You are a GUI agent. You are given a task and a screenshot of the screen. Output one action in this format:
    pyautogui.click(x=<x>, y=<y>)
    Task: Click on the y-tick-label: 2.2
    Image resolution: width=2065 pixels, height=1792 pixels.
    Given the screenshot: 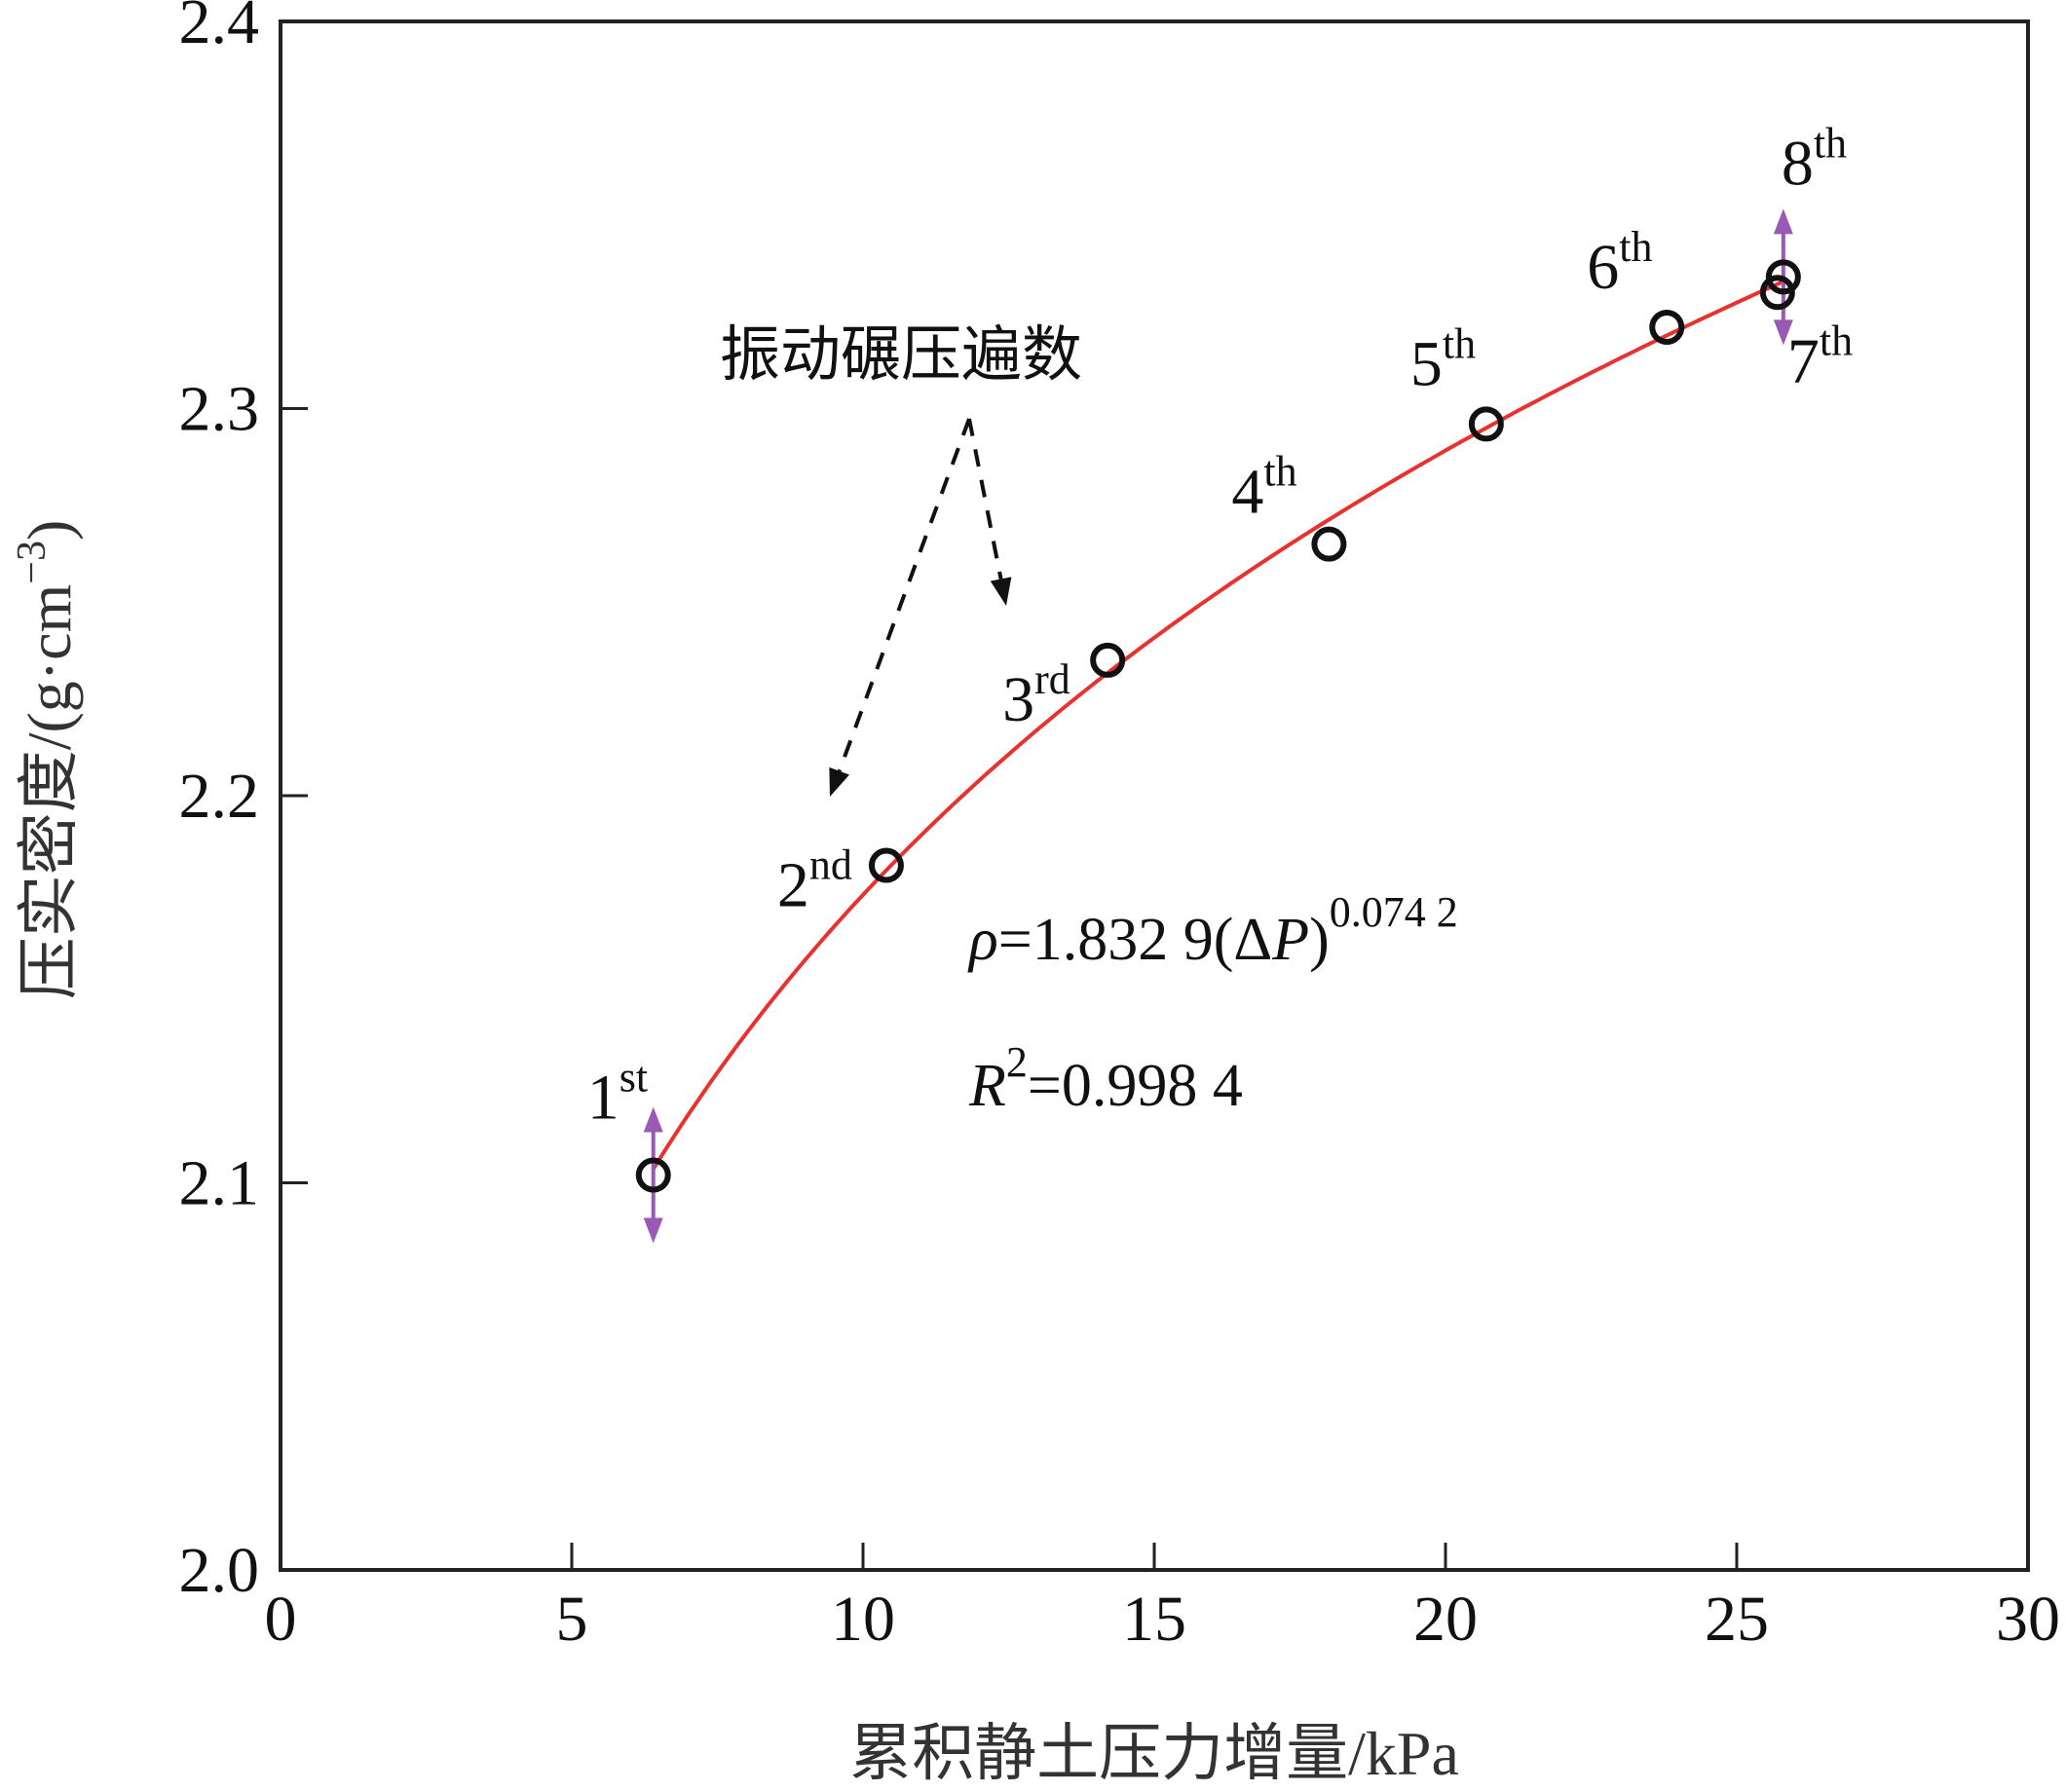 What is the action you would take?
    pyautogui.click(x=219, y=796)
    